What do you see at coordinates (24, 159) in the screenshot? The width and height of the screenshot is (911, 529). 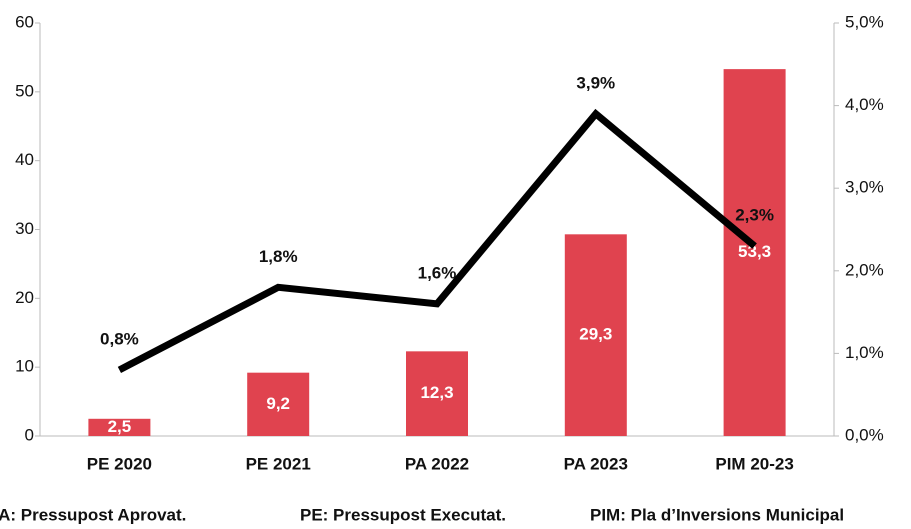 I see `y-tick-label: 40` at bounding box center [24, 159].